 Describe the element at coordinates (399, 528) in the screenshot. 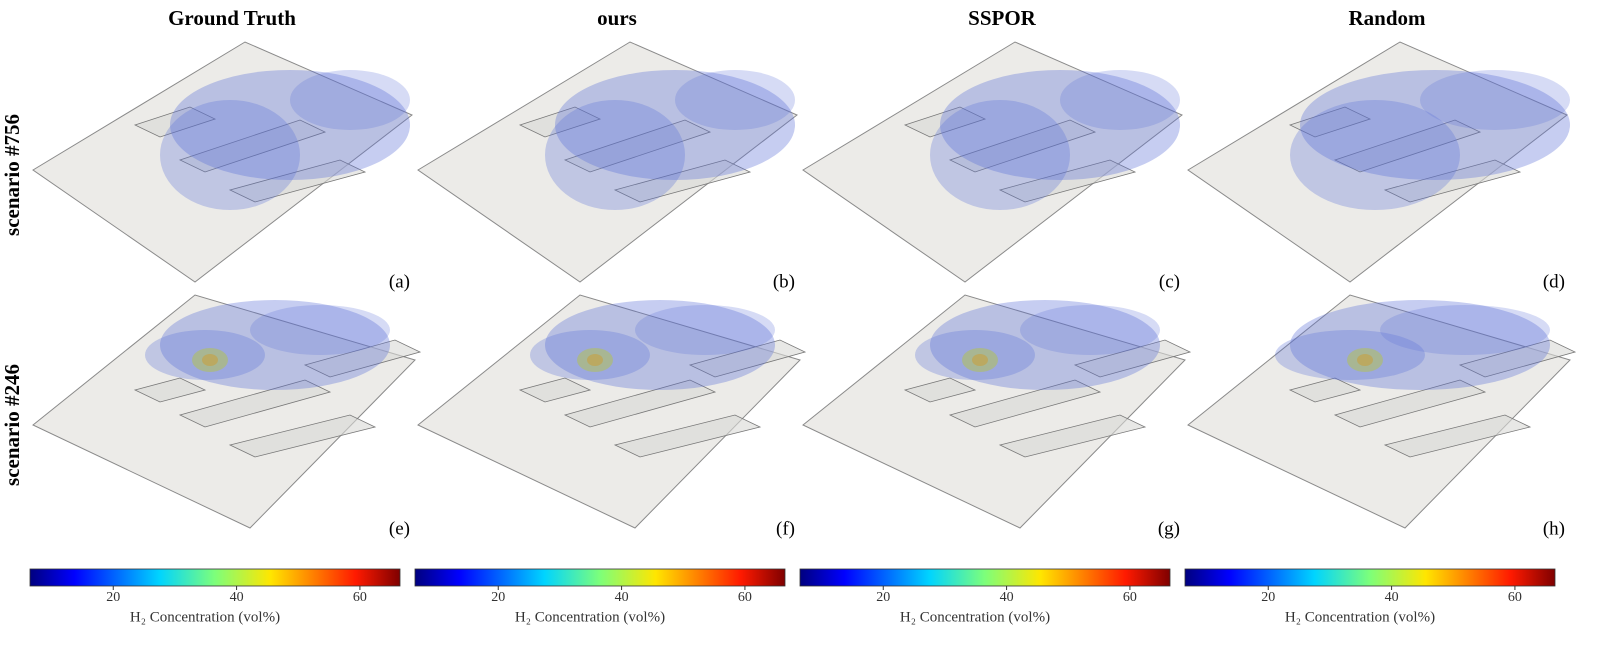

I see `panel-label: (e)` at that location.